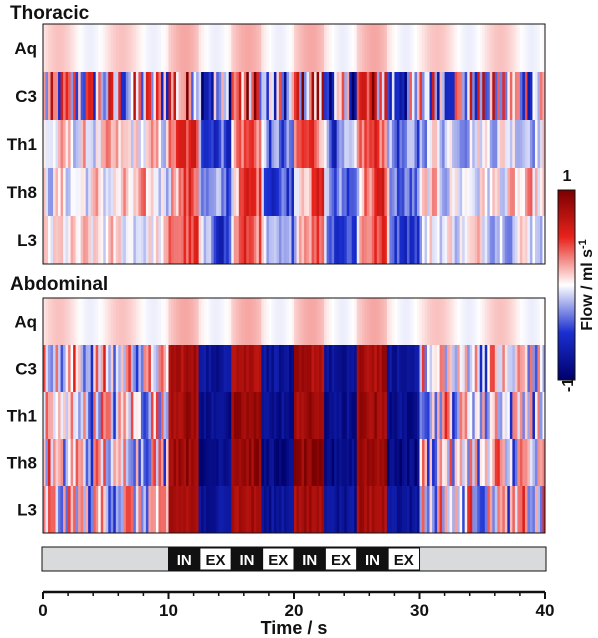 This screenshot has height=638, width=598. What do you see at coordinates (586, 285) in the screenshot?
I see `colorbar-title: Flow / ml s-1` at bounding box center [586, 285].